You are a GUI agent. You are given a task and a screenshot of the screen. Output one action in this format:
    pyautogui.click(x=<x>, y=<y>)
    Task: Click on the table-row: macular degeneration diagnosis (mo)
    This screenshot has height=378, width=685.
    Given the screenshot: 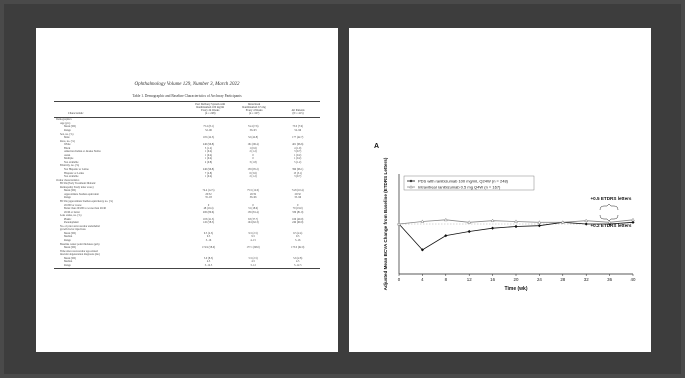 What is the action you would take?
    pyautogui.click(x=187, y=255)
    